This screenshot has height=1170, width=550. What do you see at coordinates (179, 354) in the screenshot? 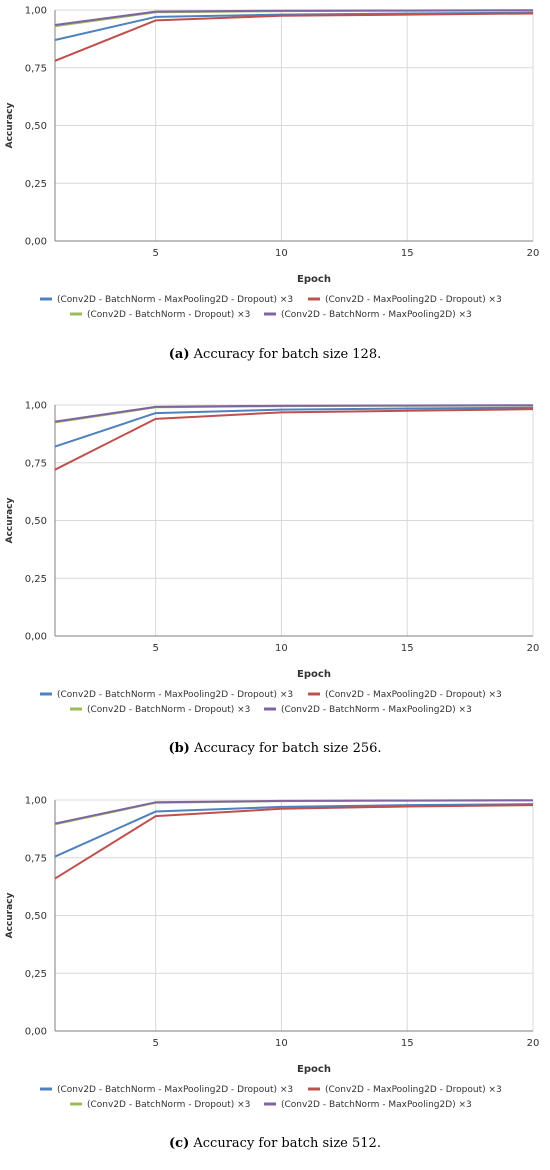
I see `caption-label-a: (a)` at bounding box center [179, 354].